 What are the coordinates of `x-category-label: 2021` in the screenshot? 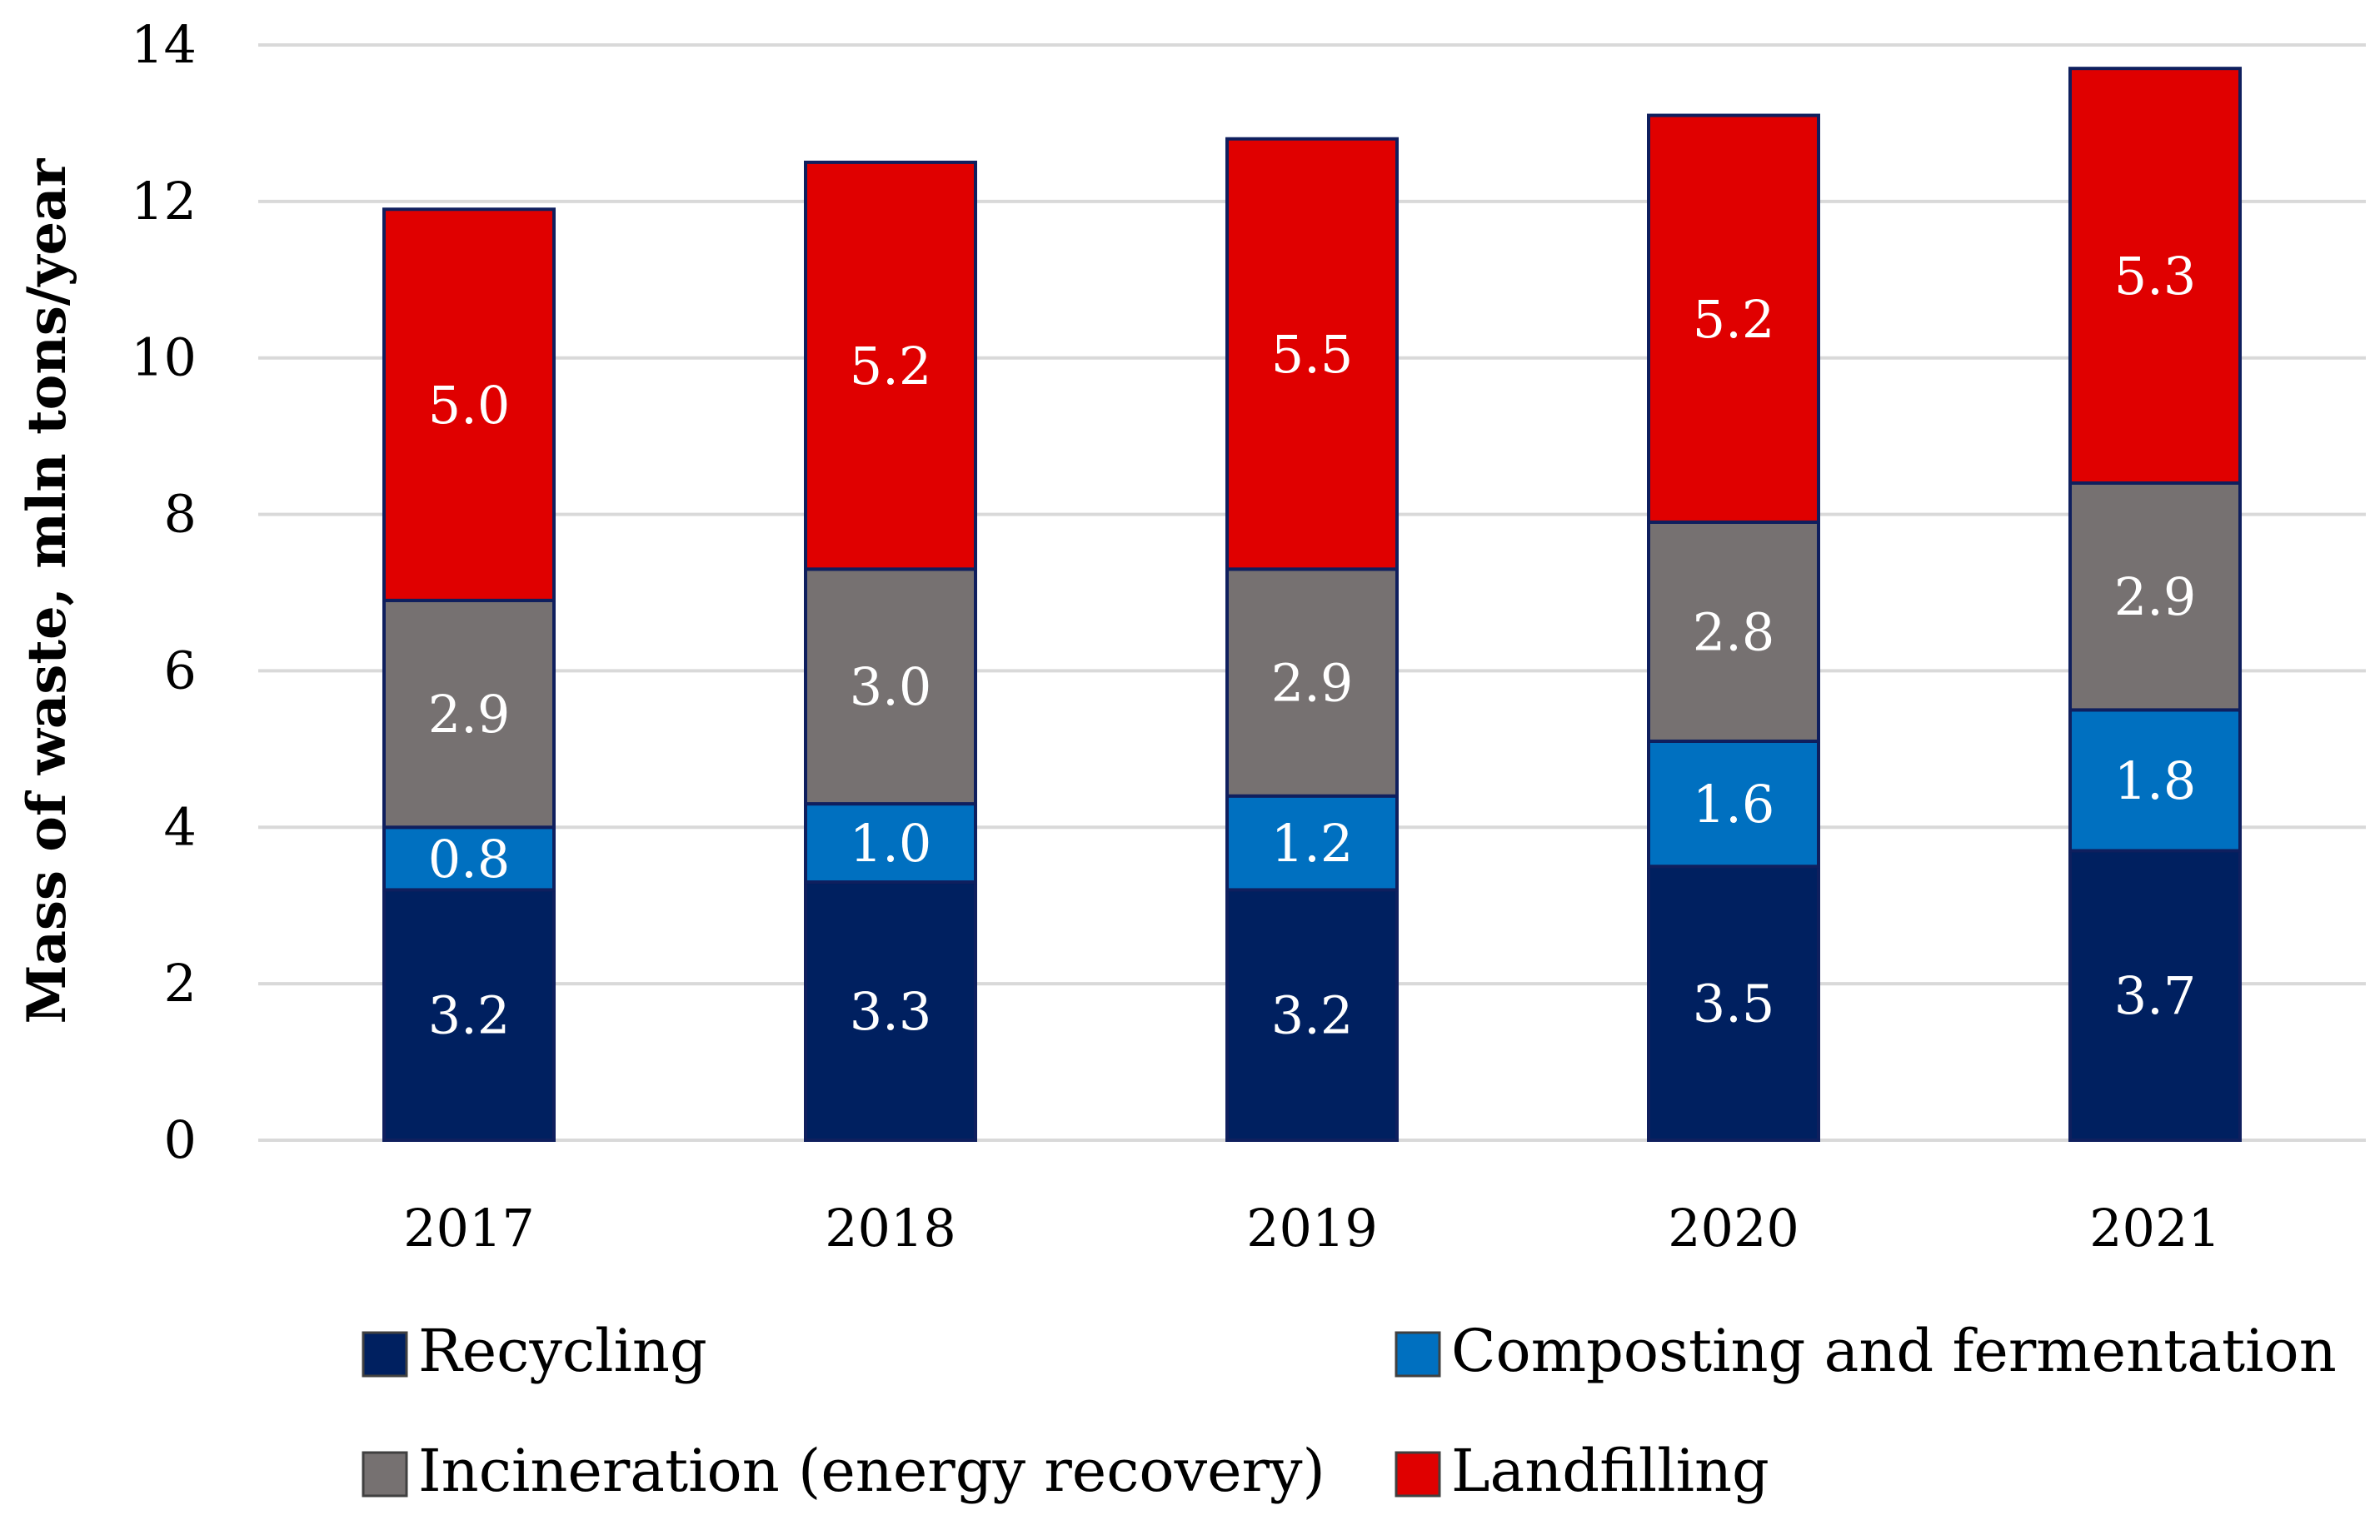 It's located at (2155, 1228).